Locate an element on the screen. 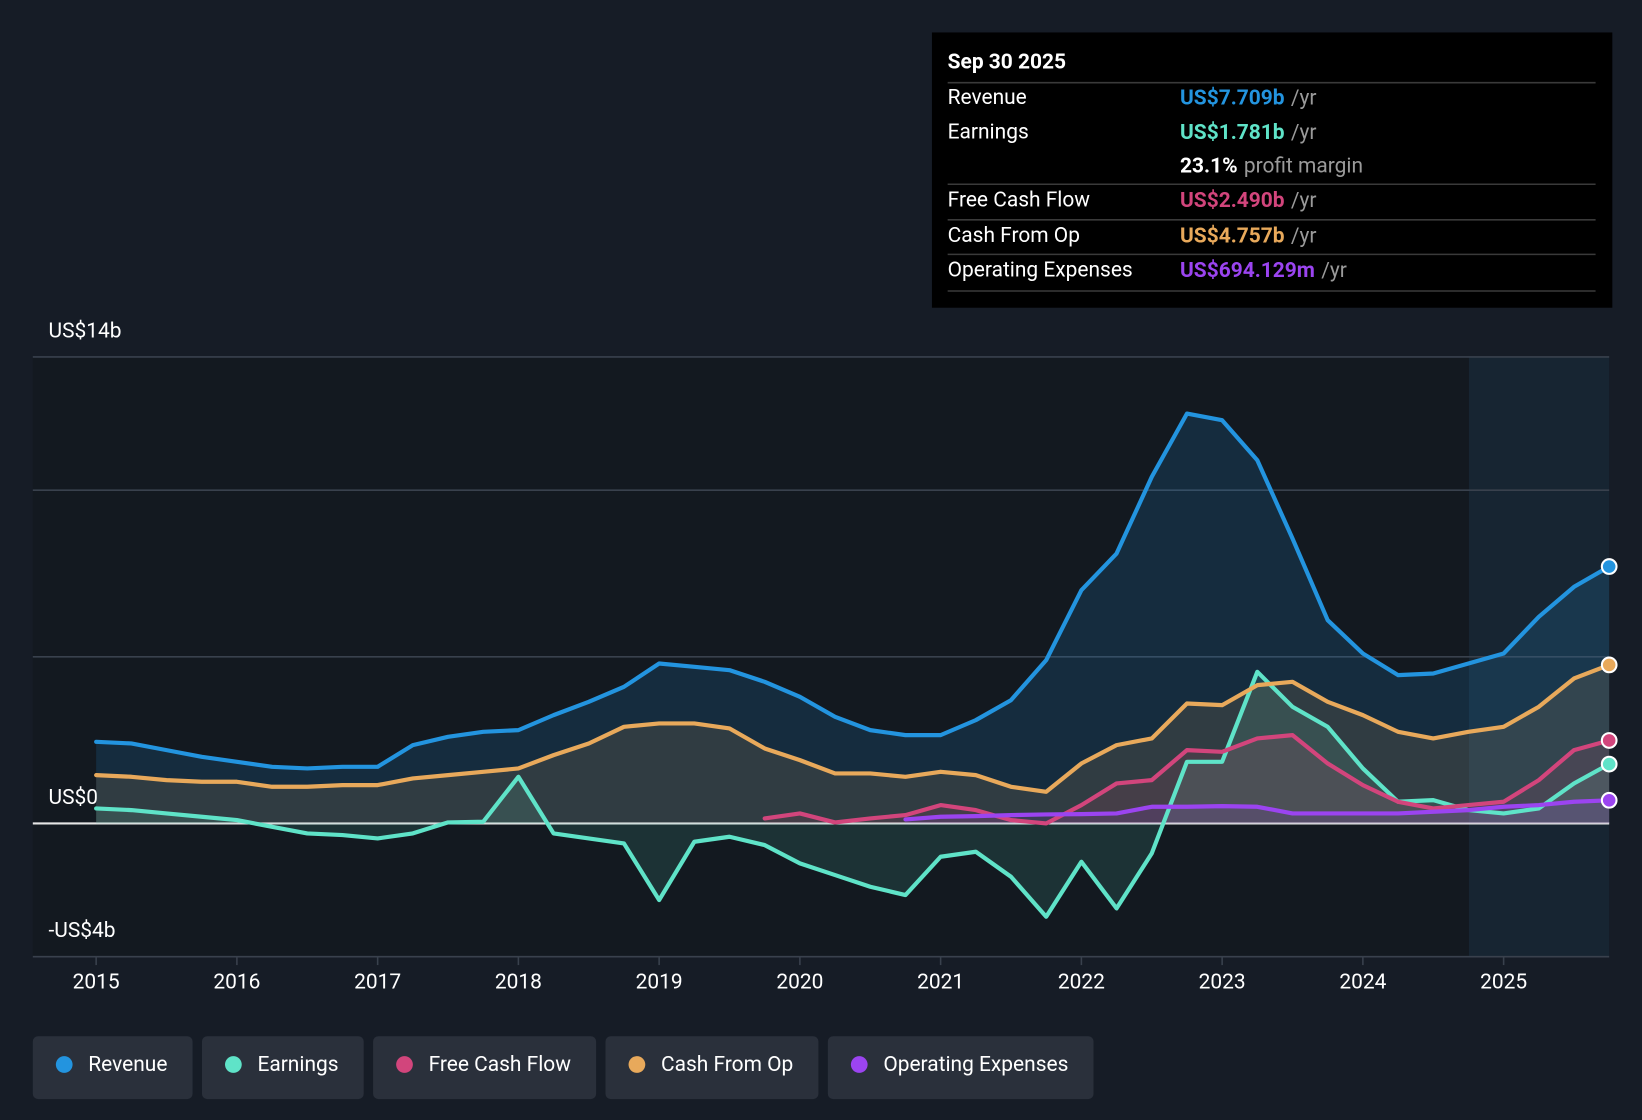  legend-item: Cash From Op is located at coordinates (712, 1068).